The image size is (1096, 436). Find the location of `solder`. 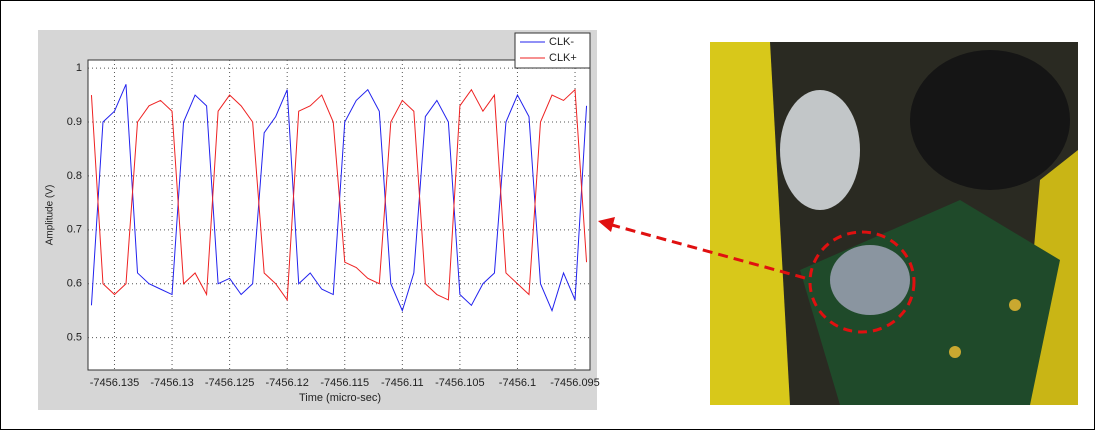

solder is located at coordinates (870, 280).